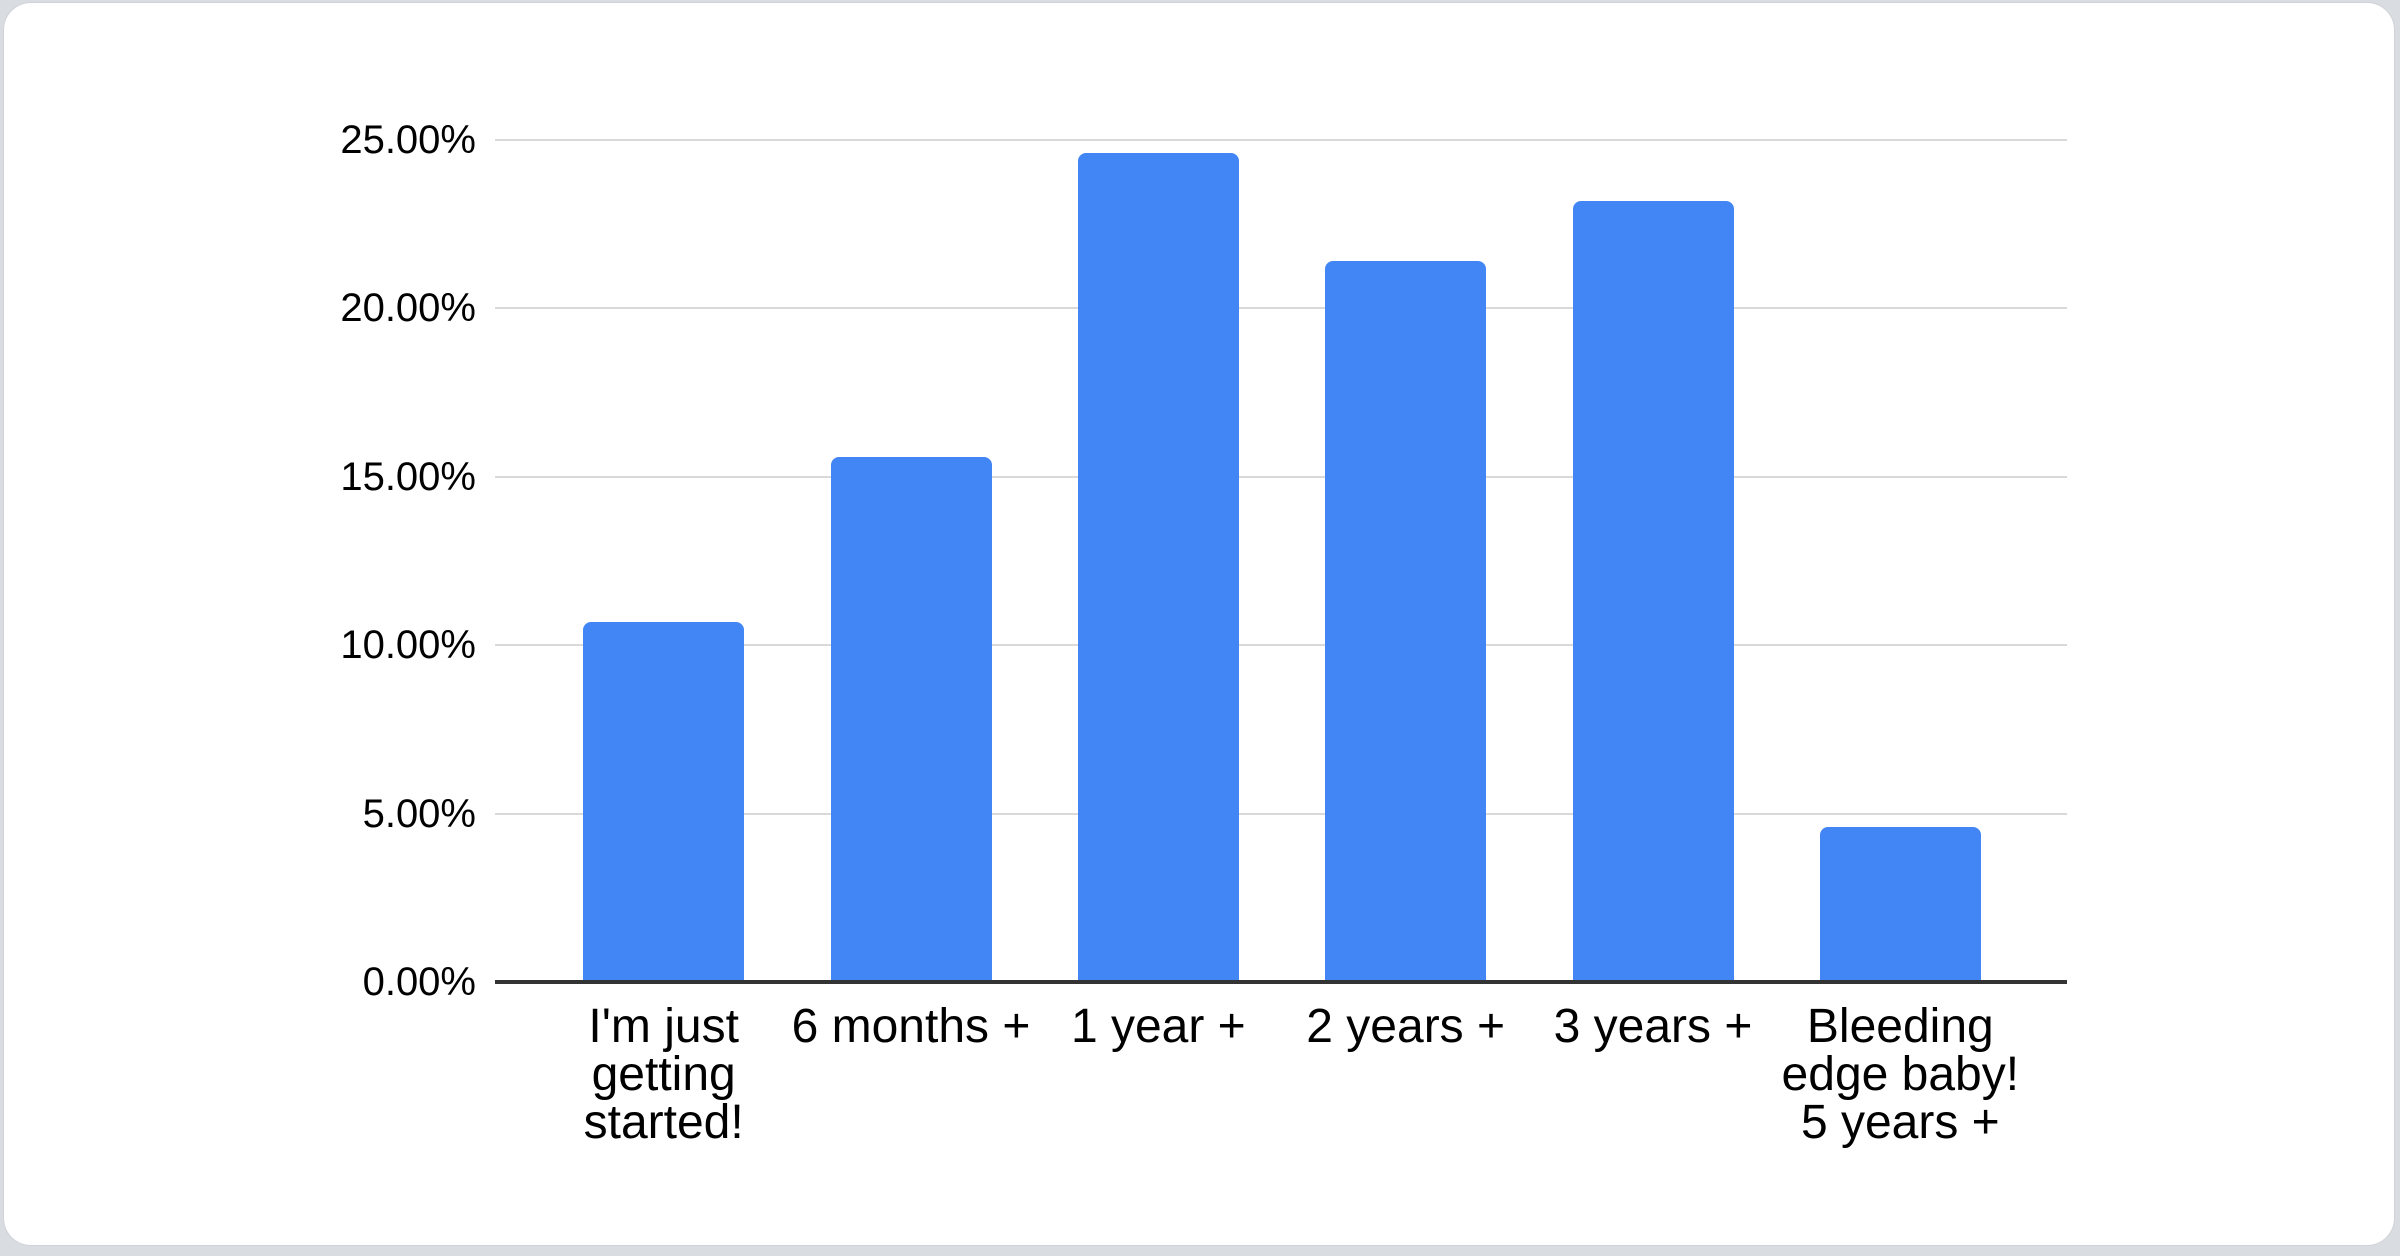 This screenshot has height=1256, width=2400. Describe the element at coordinates (1158, 1026) in the screenshot. I see `x-axis-category-label: 1 year +` at that location.